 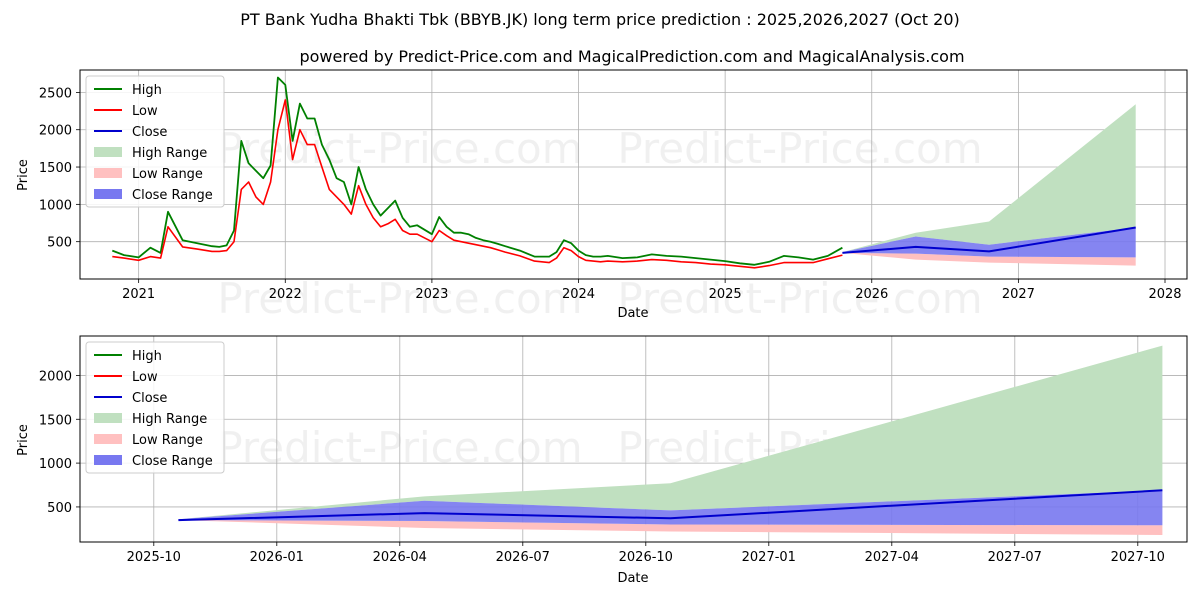 I want to click on x-tick-label: 2026, so click(x=871, y=294).